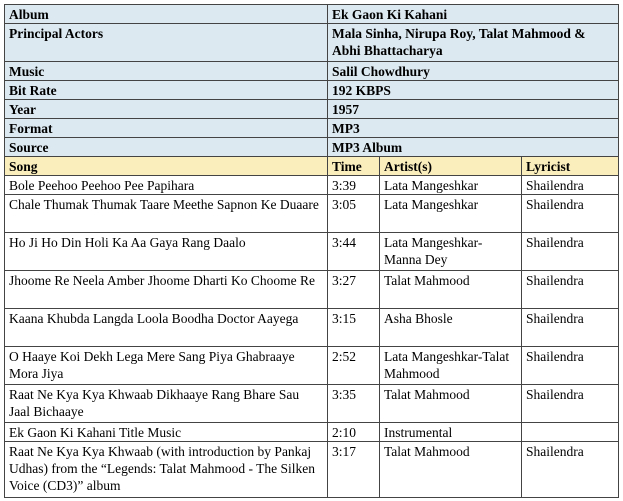 This screenshot has height=501, width=623. What do you see at coordinates (353, 166) in the screenshot?
I see `header-time: Time` at bounding box center [353, 166].